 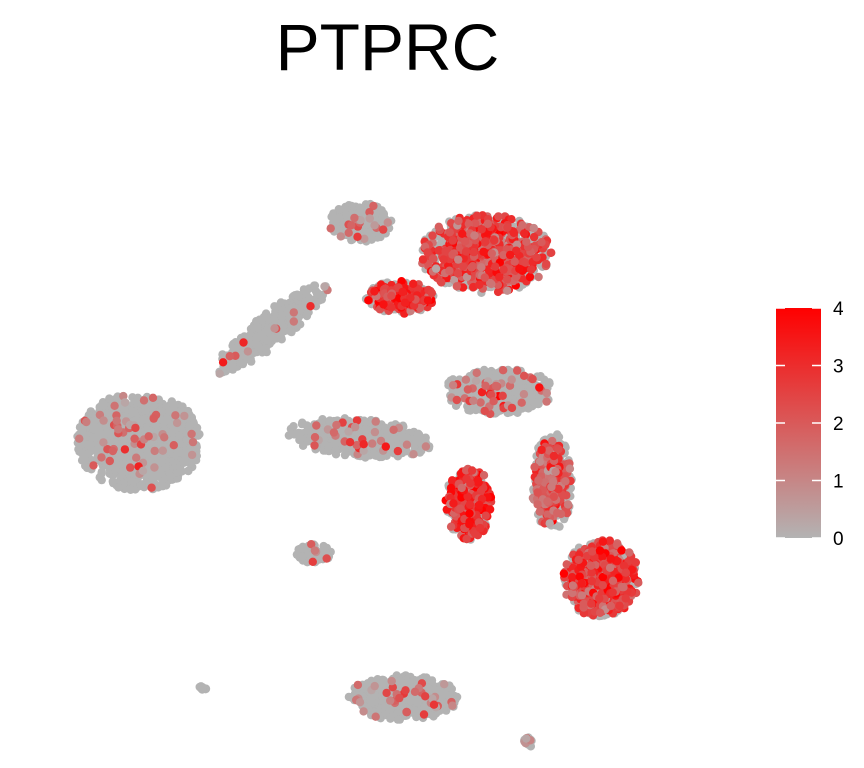 What do you see at coordinates (387, 47) in the screenshot?
I see `chart-title: PTPRC` at bounding box center [387, 47].